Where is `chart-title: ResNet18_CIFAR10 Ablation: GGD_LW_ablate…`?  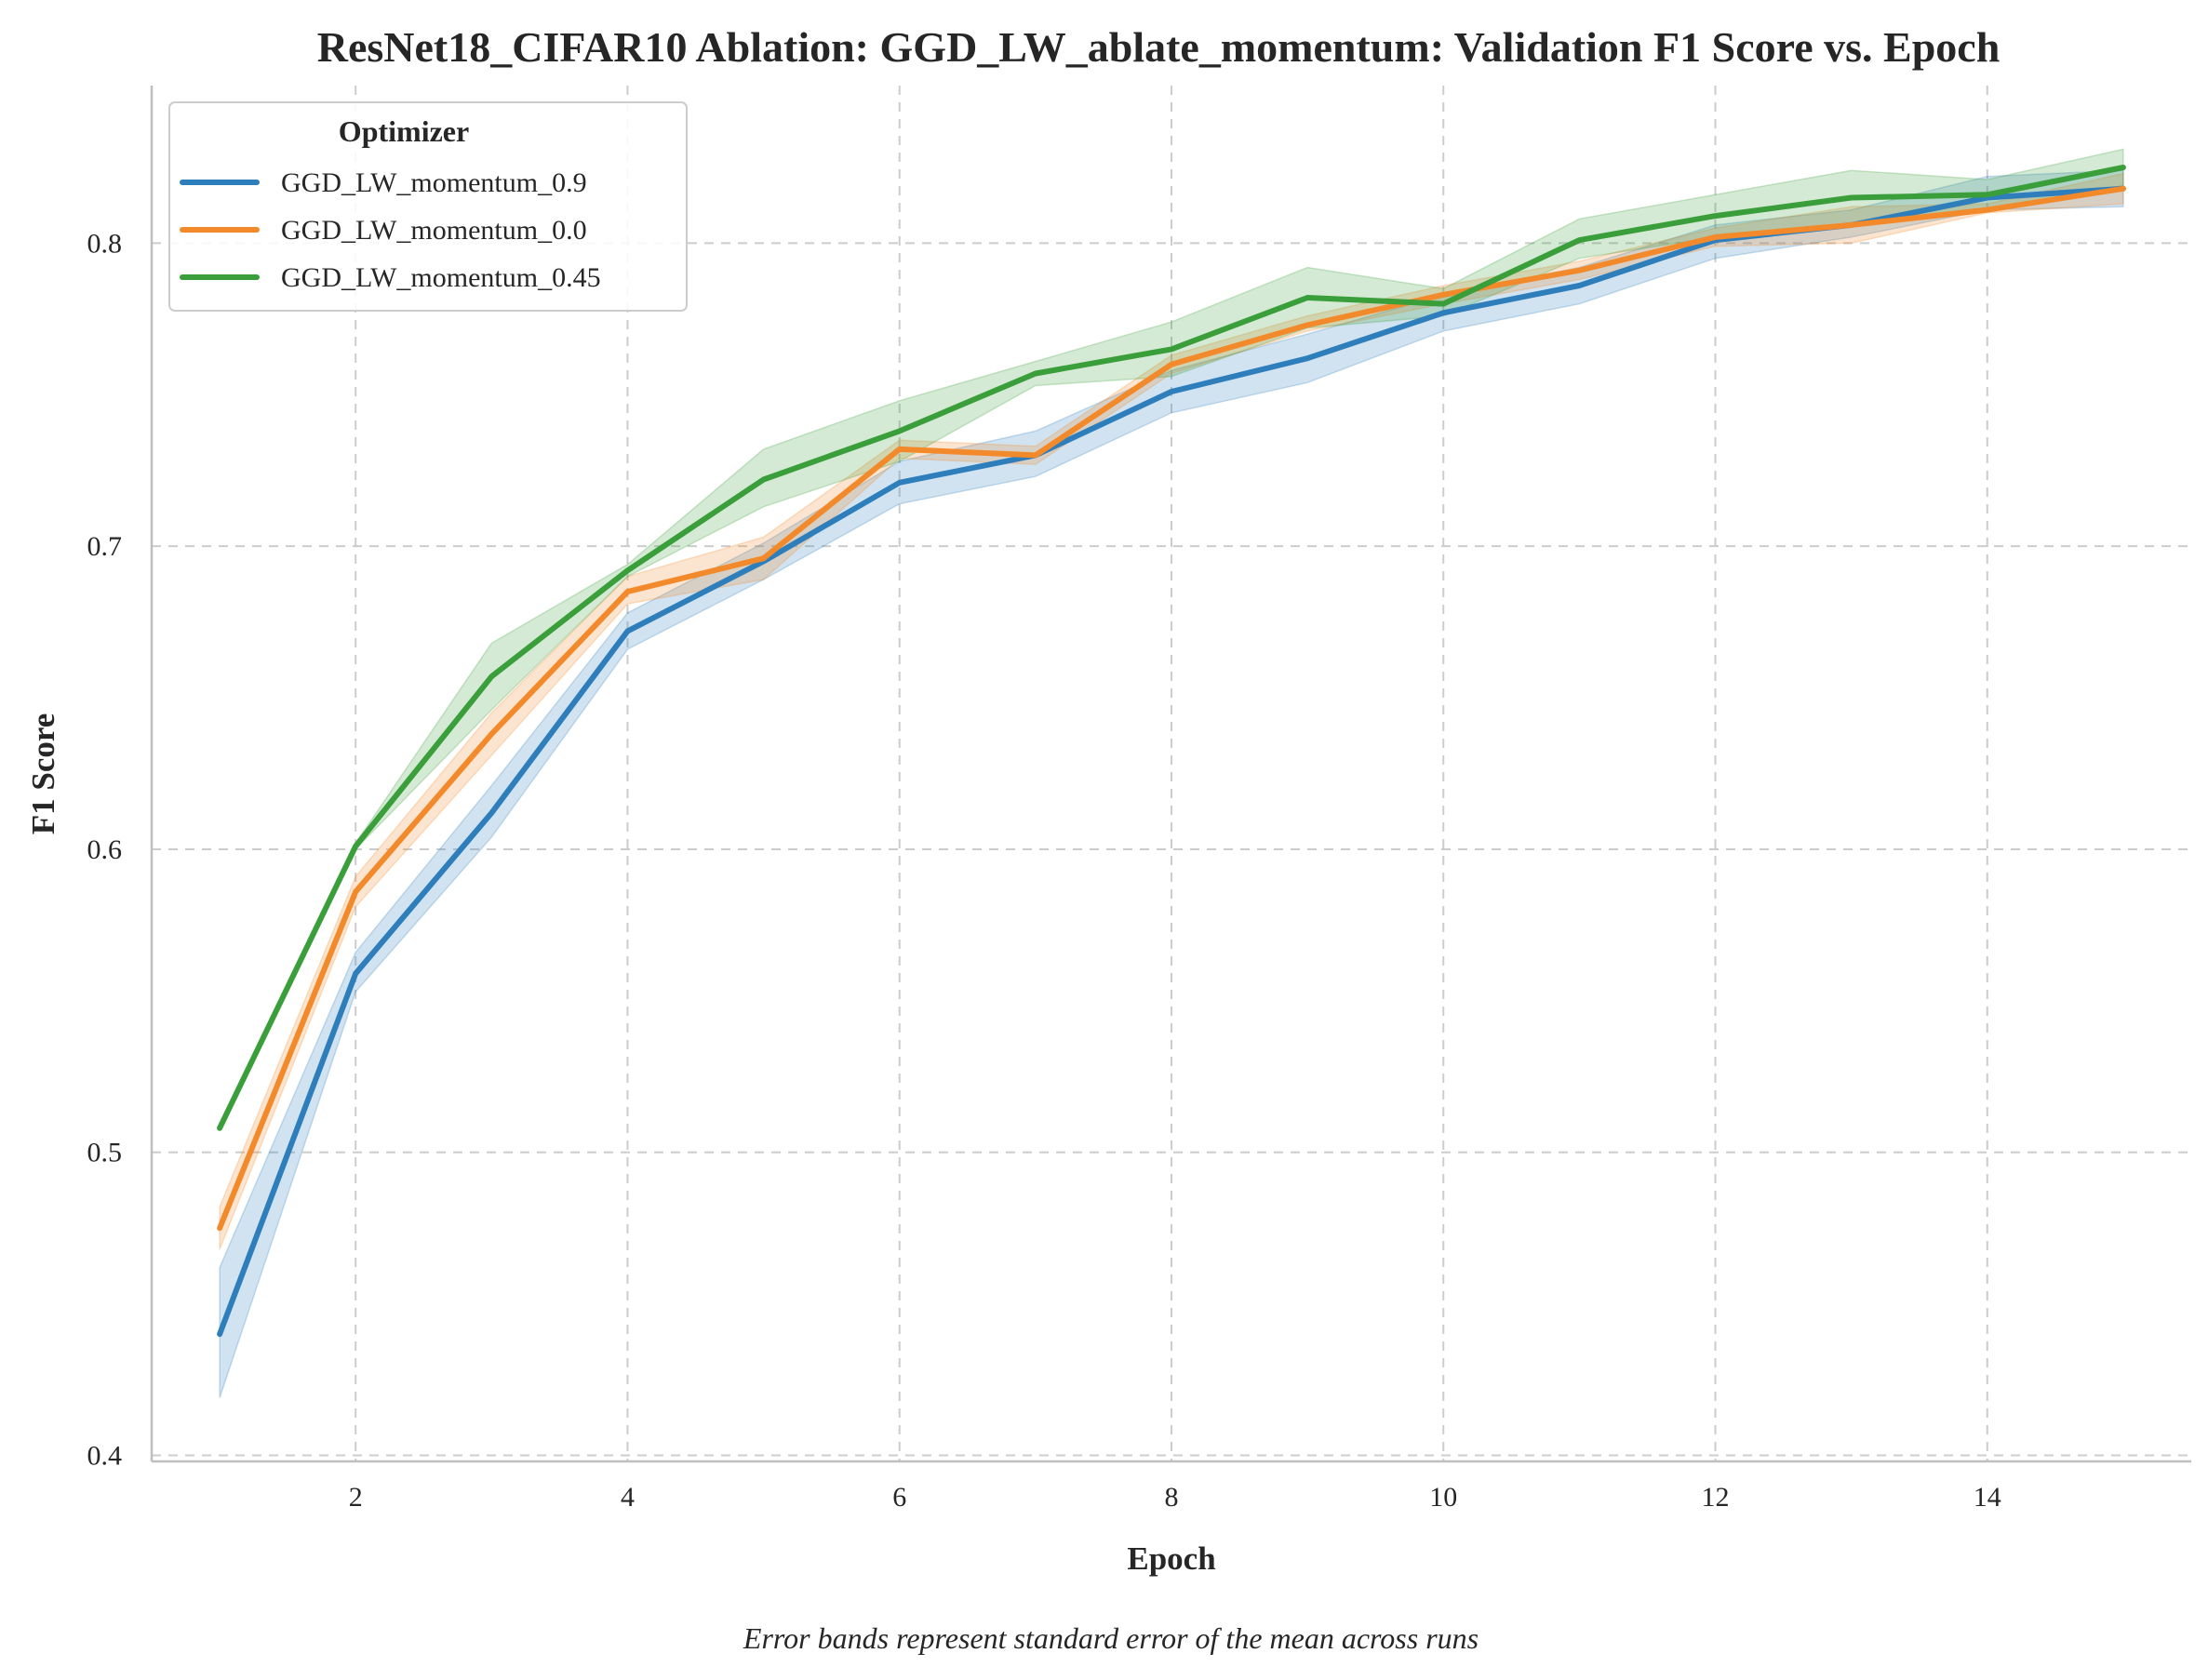
chart-title: ResNet18_CIFAR10 Ablation: GGD_LW_ablate… is located at coordinates (1159, 47).